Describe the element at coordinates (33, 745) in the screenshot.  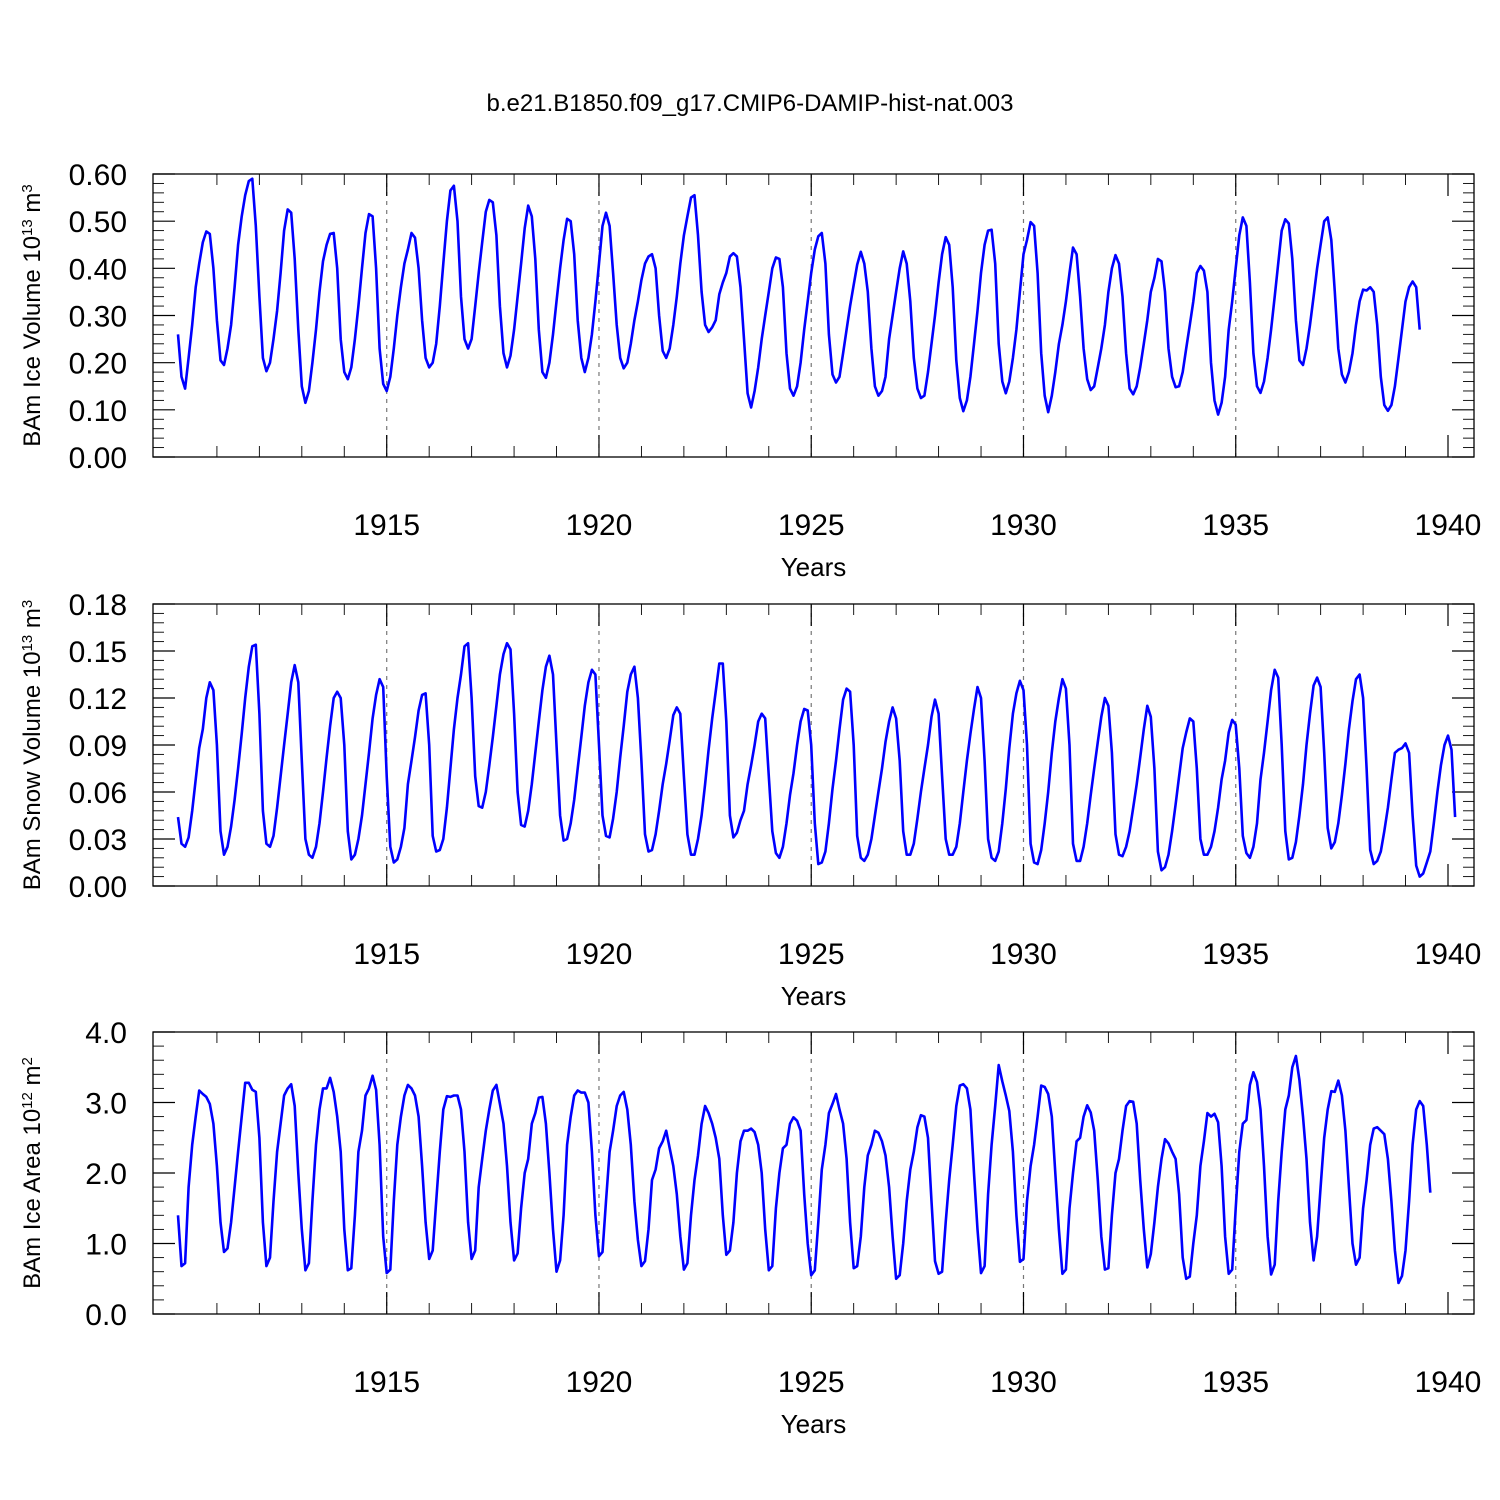
I see `y-axis-label: BAm Snow Volume 1013 m3` at that location.